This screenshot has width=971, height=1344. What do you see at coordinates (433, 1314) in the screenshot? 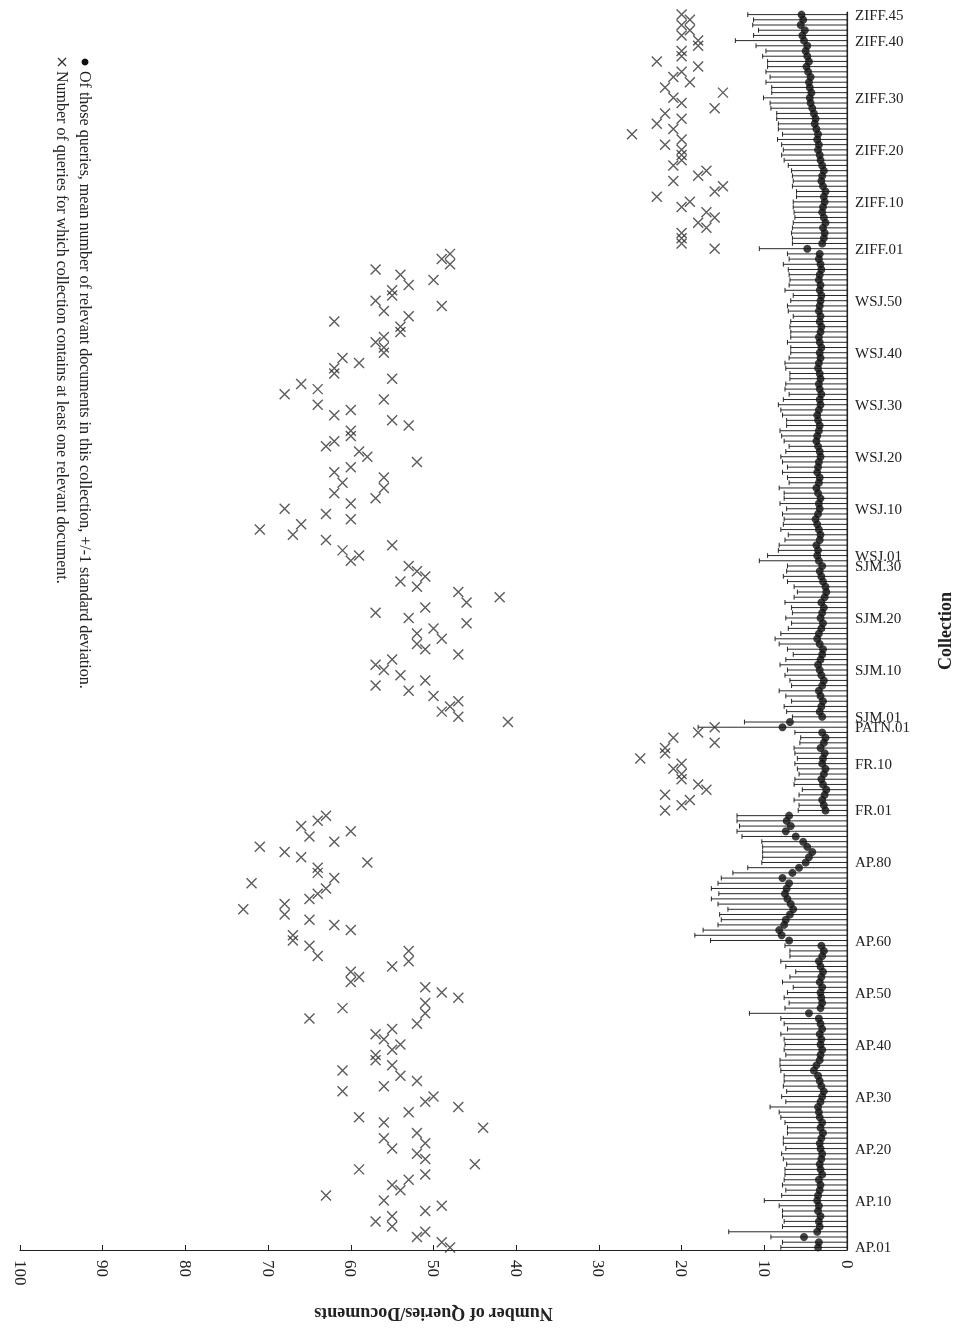
I see `x-axis-title: Number of Queries/Documents` at bounding box center [433, 1314].